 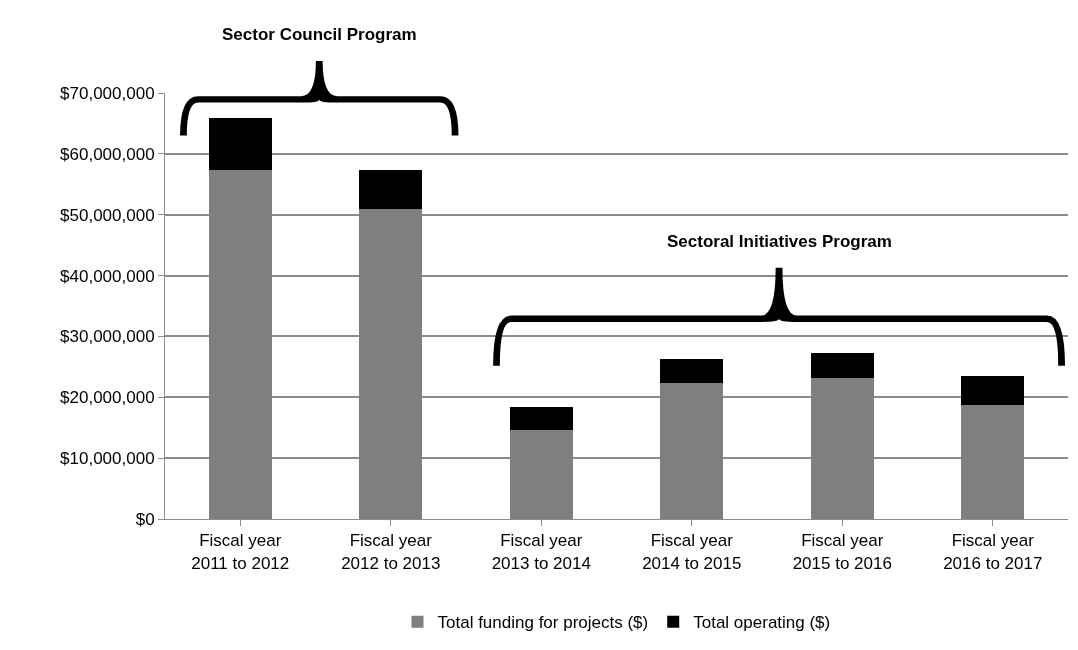 I want to click on y-tick-label: $10,000,000, so click(x=107, y=459).